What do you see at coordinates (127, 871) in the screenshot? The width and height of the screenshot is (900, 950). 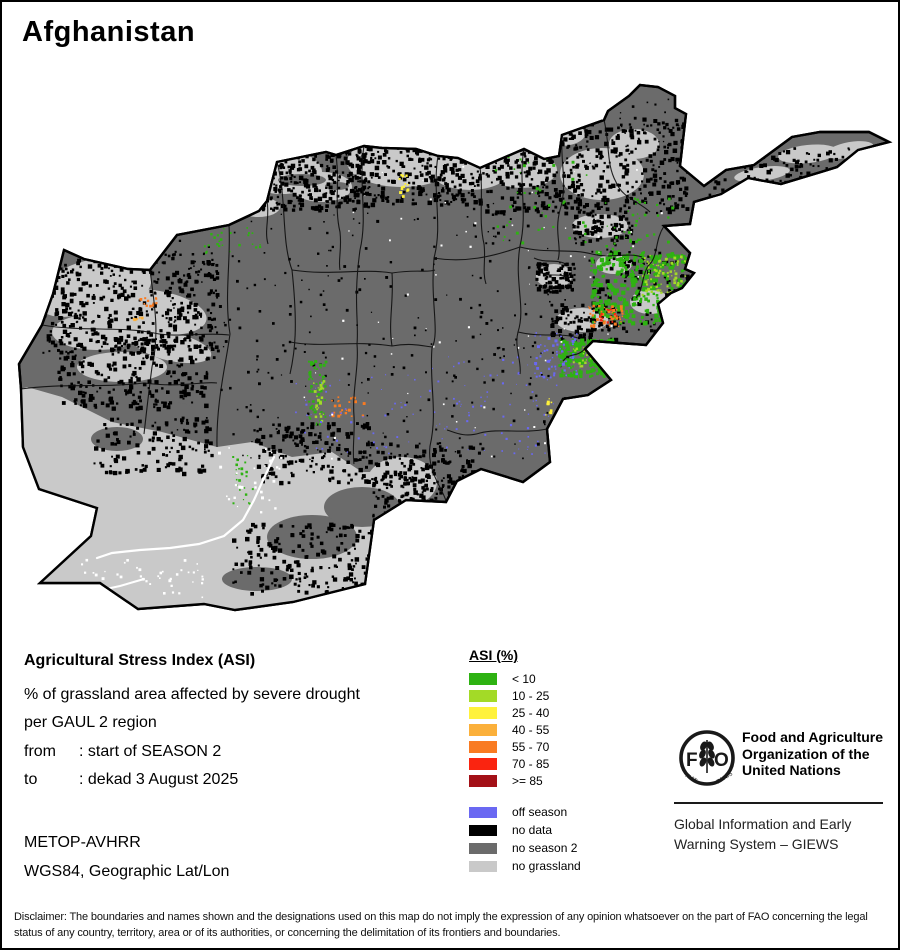 I see `projection-label: WGS84, Geographic Lat/Lon` at bounding box center [127, 871].